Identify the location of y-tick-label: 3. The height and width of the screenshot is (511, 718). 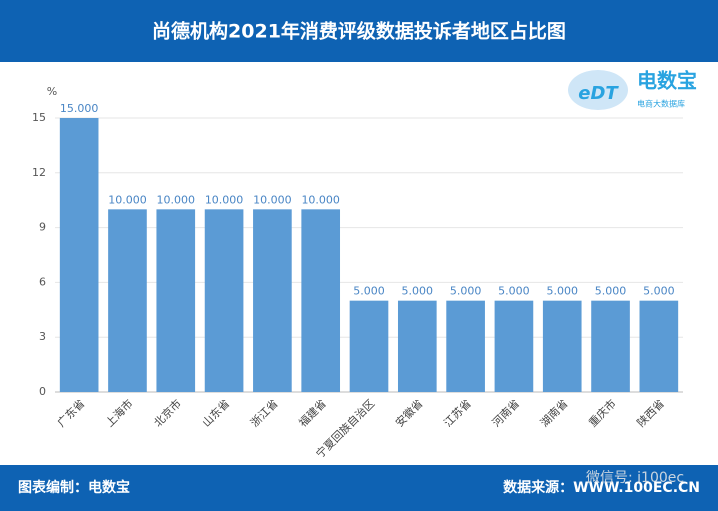
(42, 336).